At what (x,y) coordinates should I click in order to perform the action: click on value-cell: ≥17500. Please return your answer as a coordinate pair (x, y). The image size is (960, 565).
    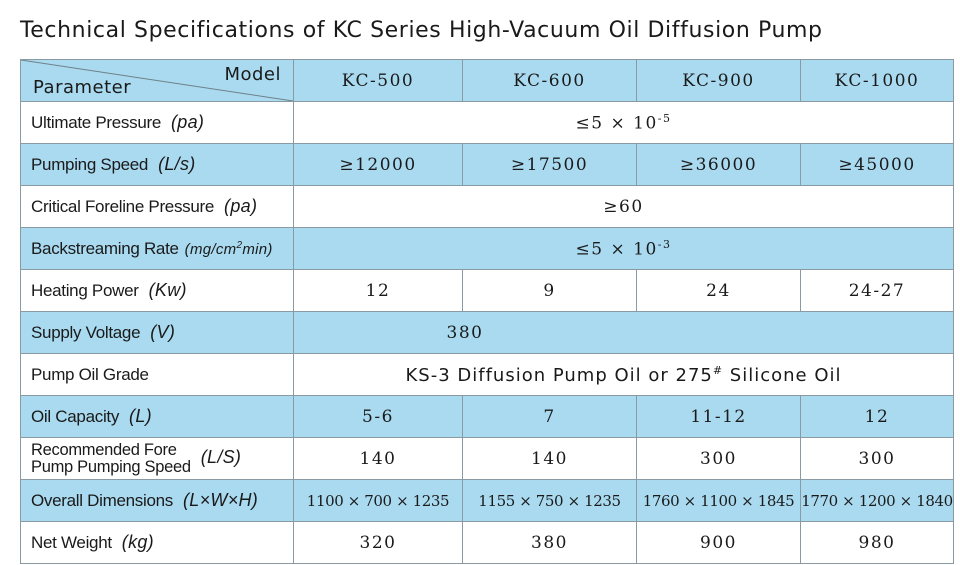
    Looking at the image, I should click on (549, 164).